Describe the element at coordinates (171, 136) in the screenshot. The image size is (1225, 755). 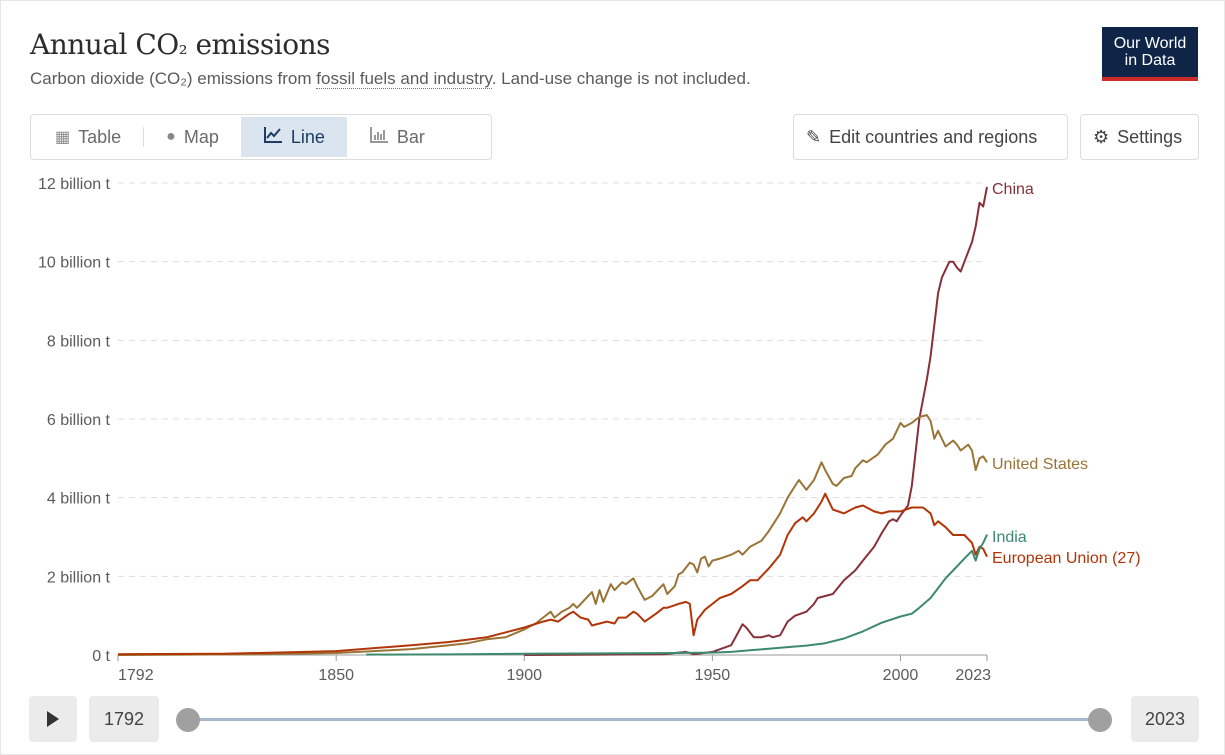
I see `globe-icon: ●` at that location.